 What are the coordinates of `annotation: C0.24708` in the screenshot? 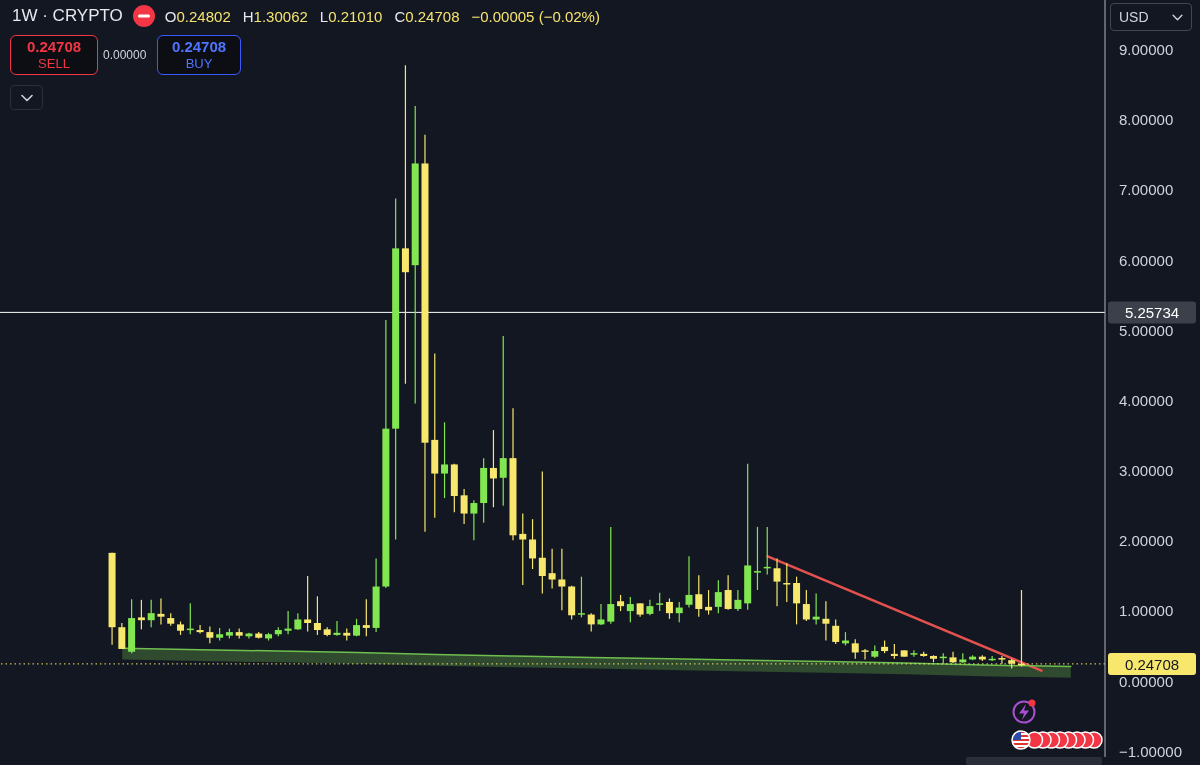 It's located at (427, 16).